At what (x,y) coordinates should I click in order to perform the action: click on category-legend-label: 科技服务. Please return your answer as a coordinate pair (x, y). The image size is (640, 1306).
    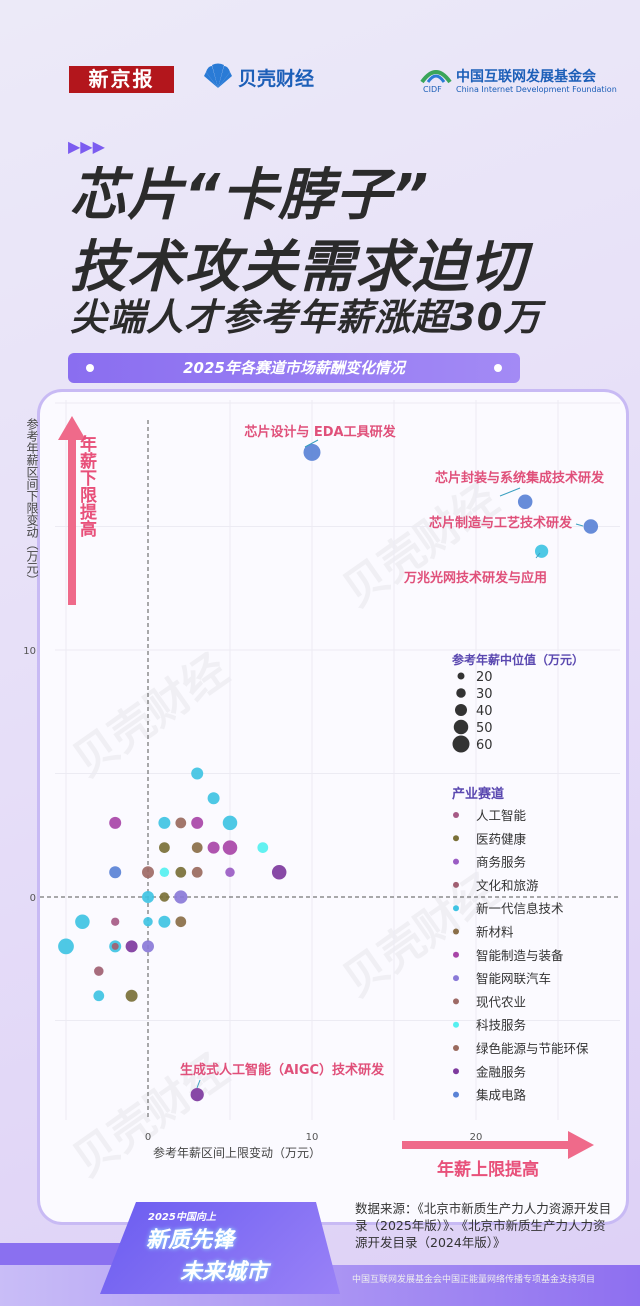
    Looking at the image, I should click on (501, 1025).